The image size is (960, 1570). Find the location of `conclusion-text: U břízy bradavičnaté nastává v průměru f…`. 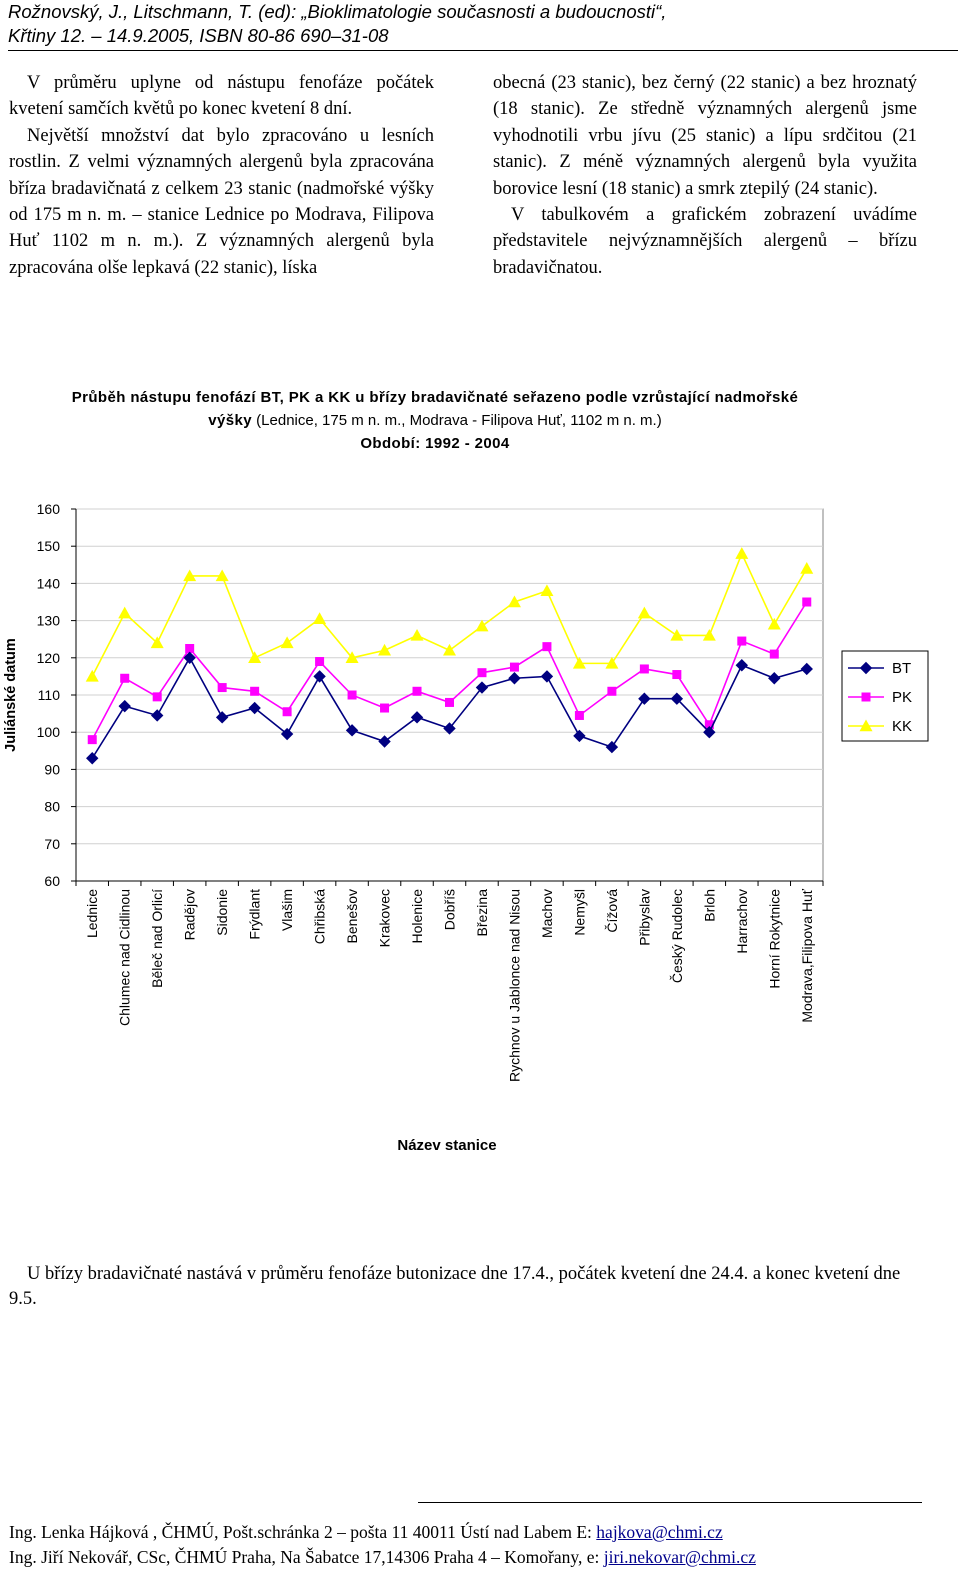

conclusion-text: U břízy bradavičnaté nastává v průměru f… is located at coordinates (455, 1286).